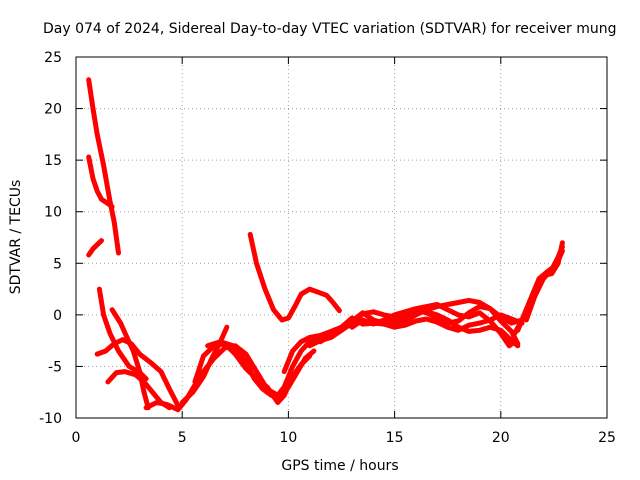 Image resolution: width=640 pixels, height=480 pixels. What do you see at coordinates (57, 316) in the screenshot?
I see `y-tick-label: 0` at bounding box center [57, 316].